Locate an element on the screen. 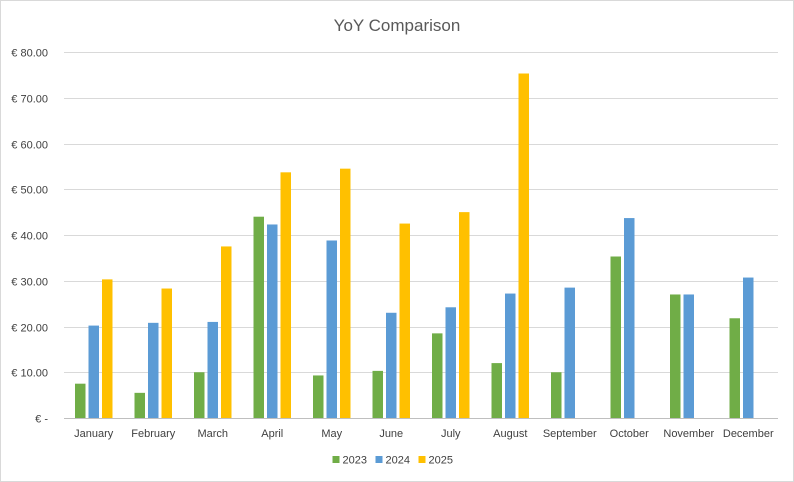 The width and height of the screenshot is (794, 482). bar-2023-july is located at coordinates (437, 375).